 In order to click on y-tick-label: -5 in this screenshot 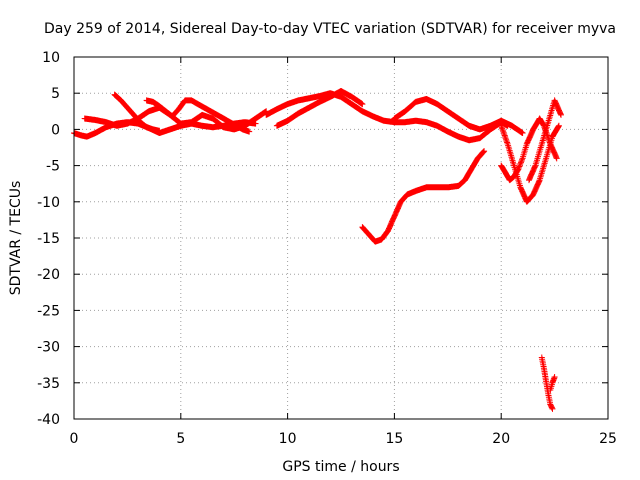, I will do `click(53, 167)`.